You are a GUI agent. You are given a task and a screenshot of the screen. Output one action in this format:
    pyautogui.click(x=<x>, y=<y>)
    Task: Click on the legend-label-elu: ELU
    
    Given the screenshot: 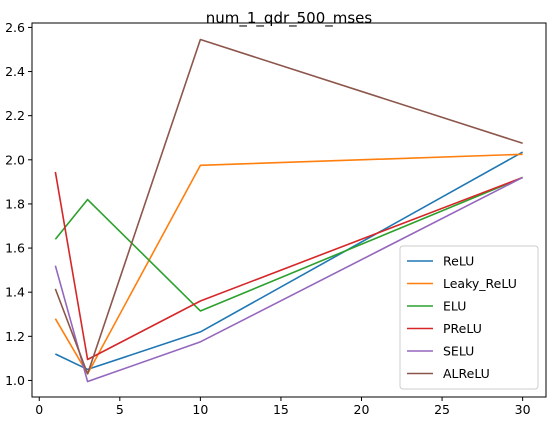 What is the action you would take?
    pyautogui.click(x=454, y=306)
    